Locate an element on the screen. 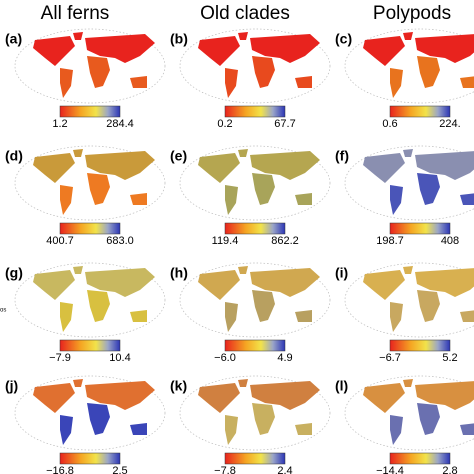 The image size is (474, 474). panel-label: (f) is located at coordinates (342, 156).